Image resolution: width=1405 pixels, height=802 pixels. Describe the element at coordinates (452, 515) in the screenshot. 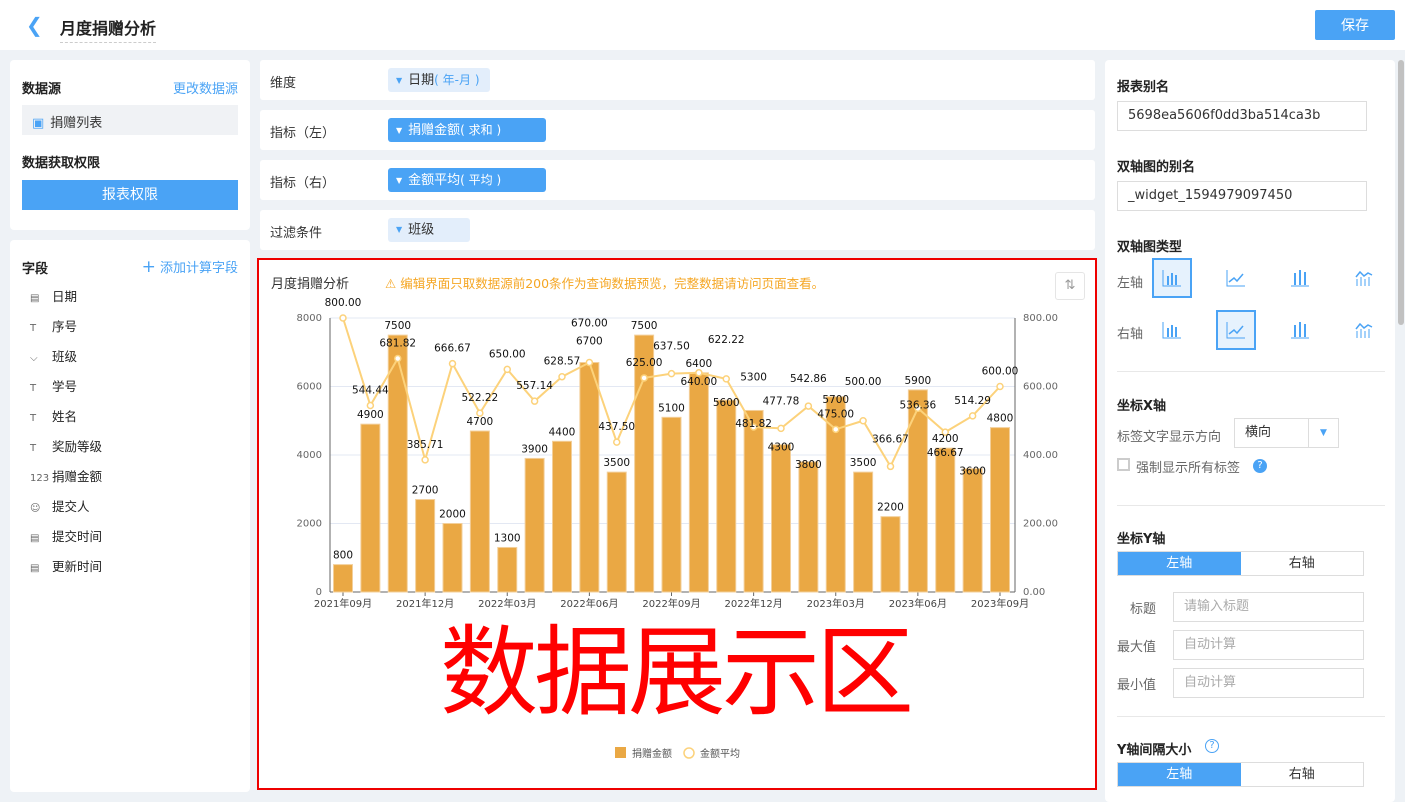

I see `bar-data-label: 2000` at that location.